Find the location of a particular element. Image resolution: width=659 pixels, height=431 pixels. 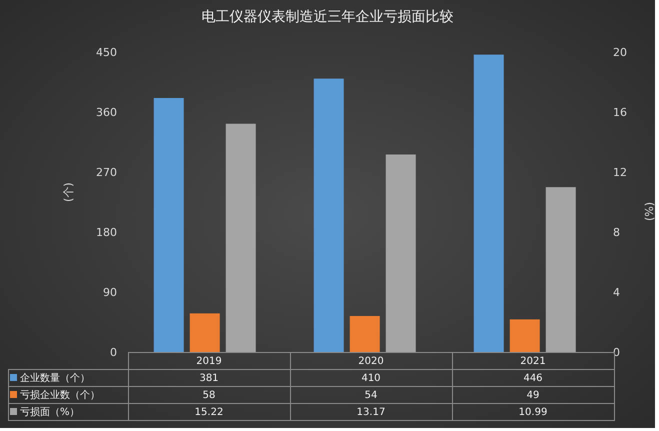

y-tick-label: 360 is located at coordinates (106, 112).